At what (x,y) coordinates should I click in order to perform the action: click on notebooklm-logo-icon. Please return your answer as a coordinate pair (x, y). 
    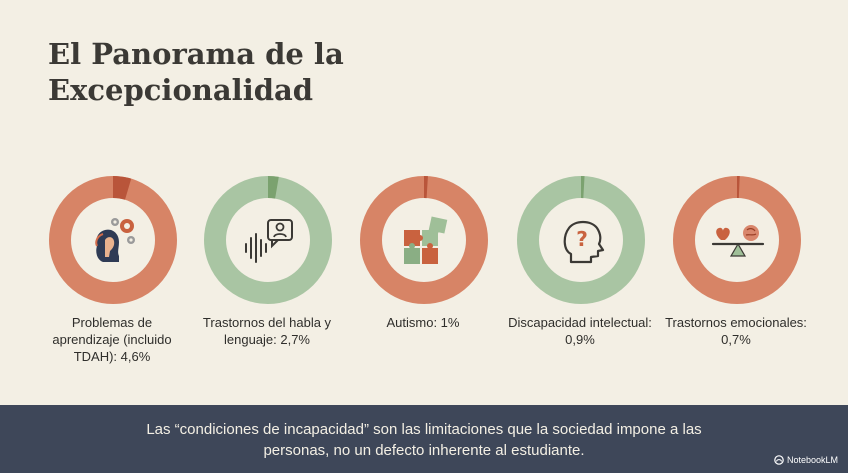
    Looking at the image, I should click on (779, 460).